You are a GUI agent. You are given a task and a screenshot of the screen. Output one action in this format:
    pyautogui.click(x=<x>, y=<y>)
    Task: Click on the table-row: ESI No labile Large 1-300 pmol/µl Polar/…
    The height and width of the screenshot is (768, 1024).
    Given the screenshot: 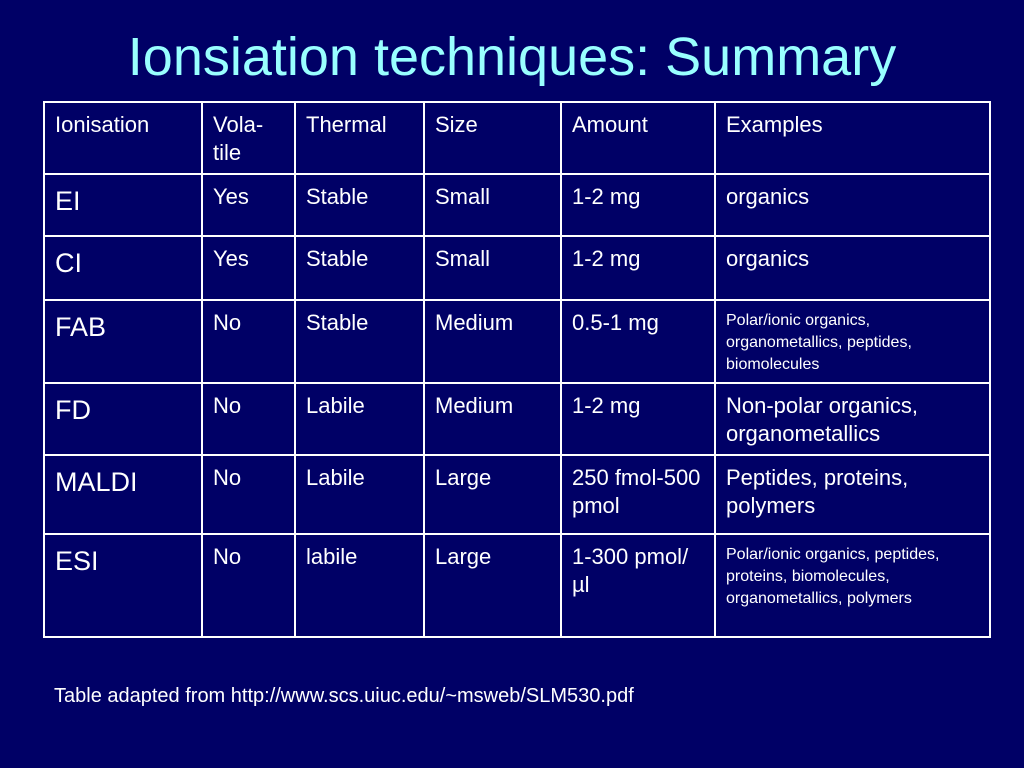 What is the action you would take?
    pyautogui.click(x=517, y=585)
    